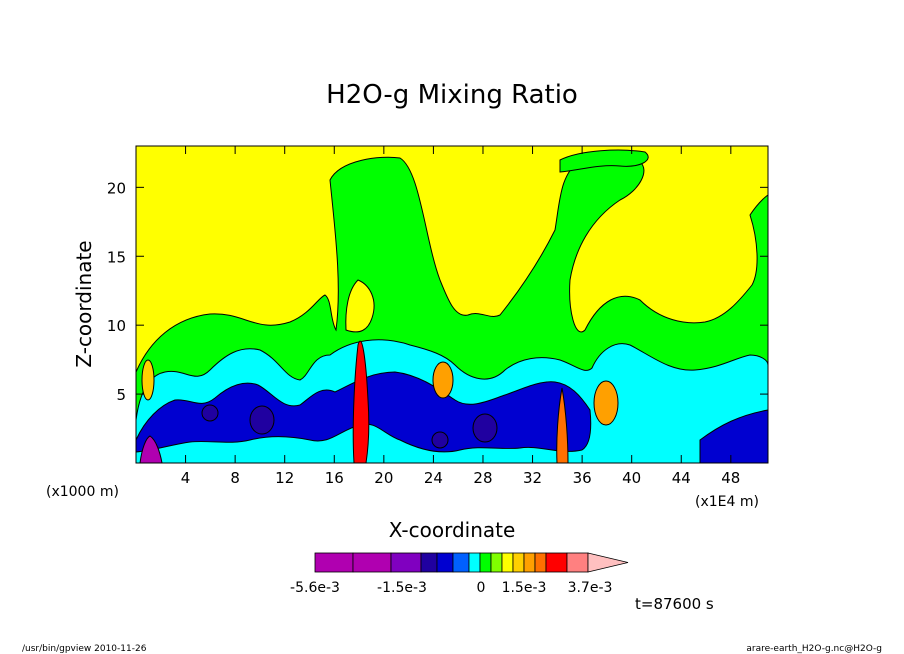  What do you see at coordinates (116, 326) in the screenshot?
I see `y-tick-label: 10` at bounding box center [116, 326].